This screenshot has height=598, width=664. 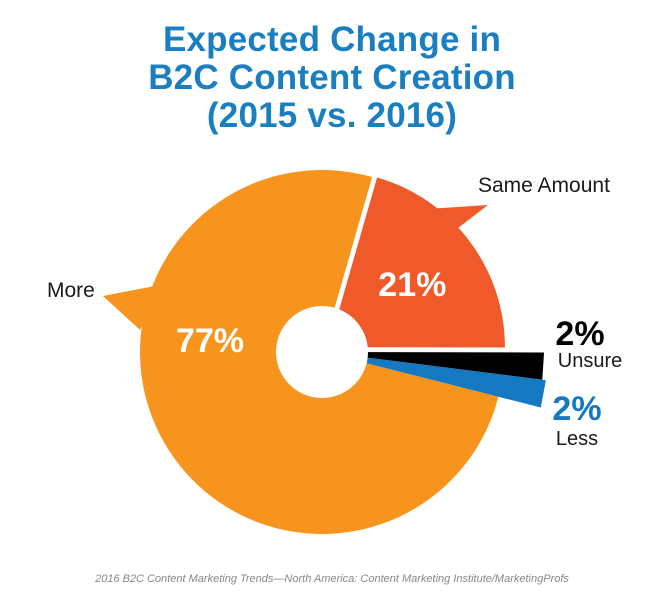 I want to click on slice-label-more: More, so click(x=71, y=290).